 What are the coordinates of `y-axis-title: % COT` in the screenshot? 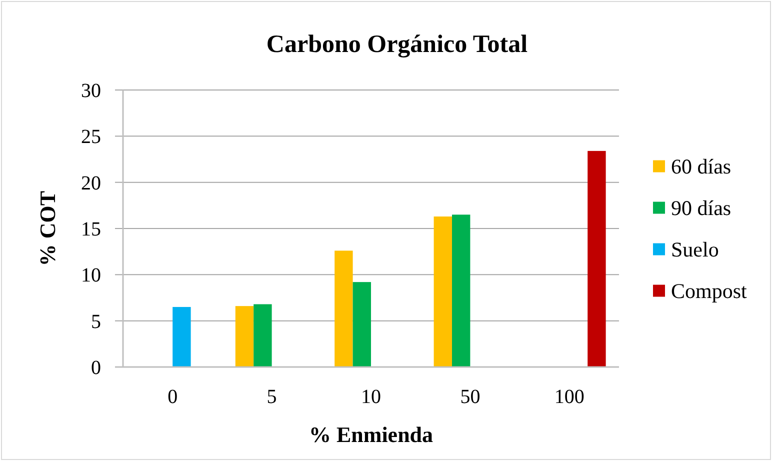 It's located at (47, 228).